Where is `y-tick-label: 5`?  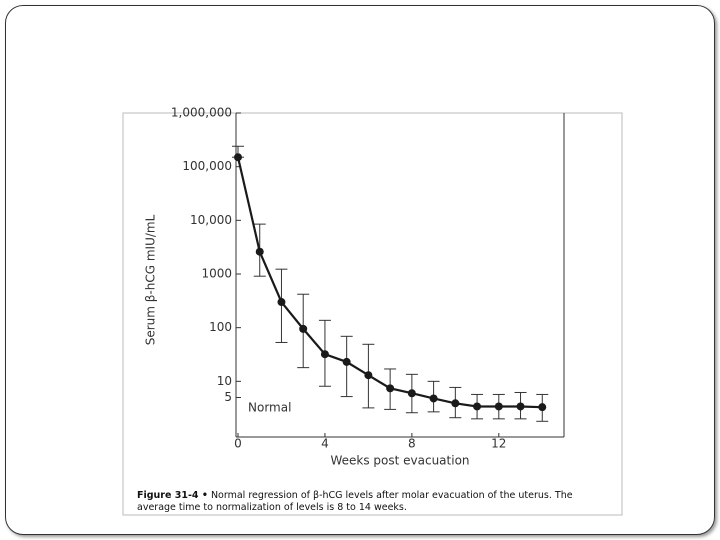 y-tick-label: 5 is located at coordinates (228, 397).